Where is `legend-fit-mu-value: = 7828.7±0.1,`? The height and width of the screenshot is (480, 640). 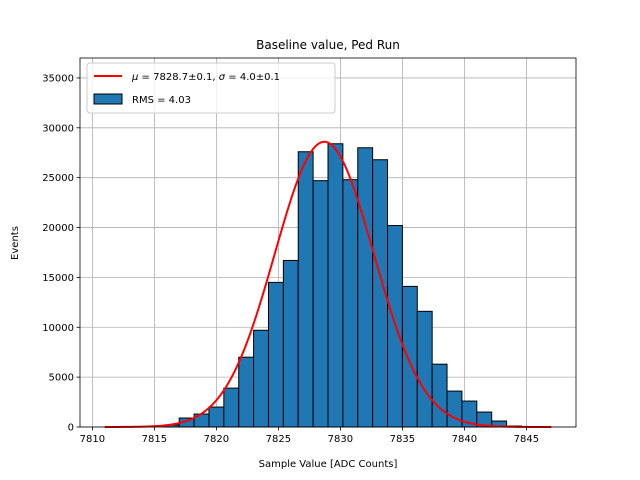 legend-fit-mu-value: = 7828.7±0.1, is located at coordinates (178, 77).